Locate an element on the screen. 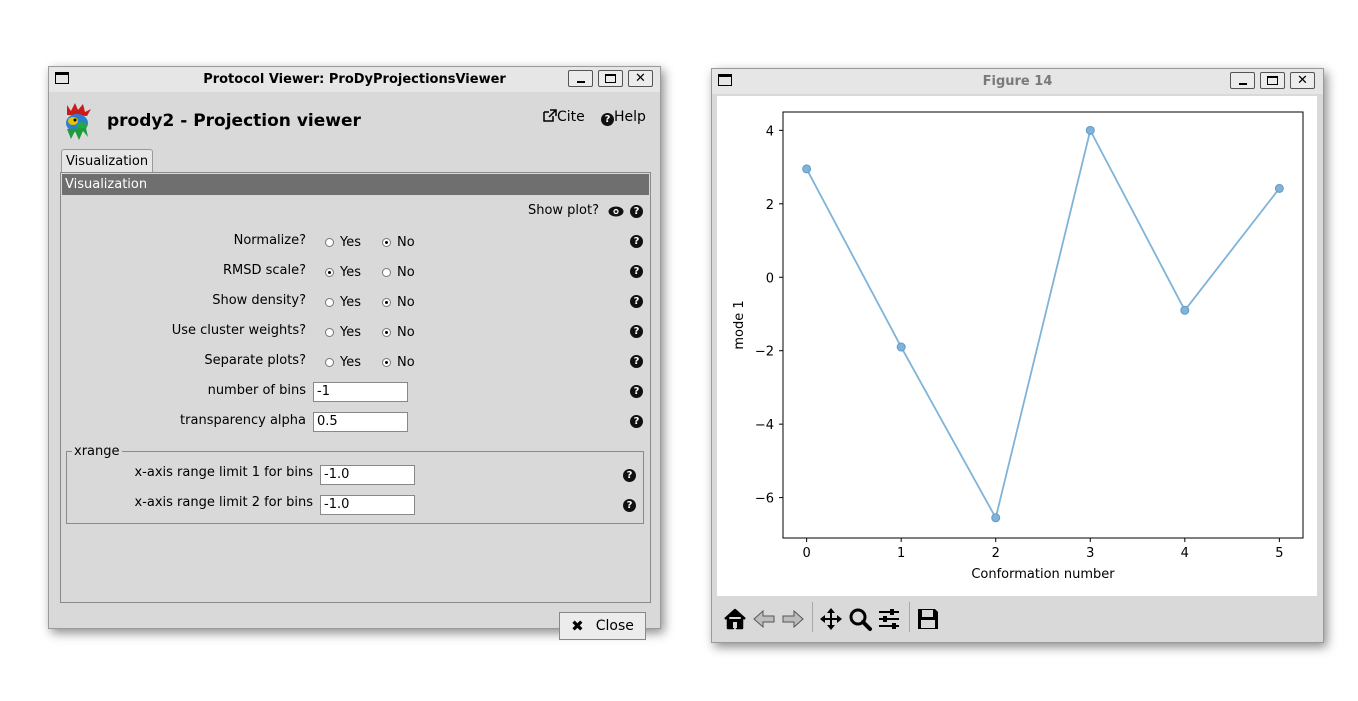 The image size is (1358, 701). cluster-weights-no-radio: No is located at coordinates (398, 332).